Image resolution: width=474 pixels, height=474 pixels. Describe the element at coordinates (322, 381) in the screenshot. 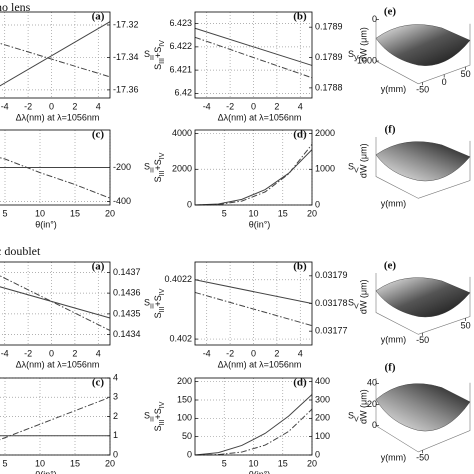

I see `y-tick-label: 400` at that location.